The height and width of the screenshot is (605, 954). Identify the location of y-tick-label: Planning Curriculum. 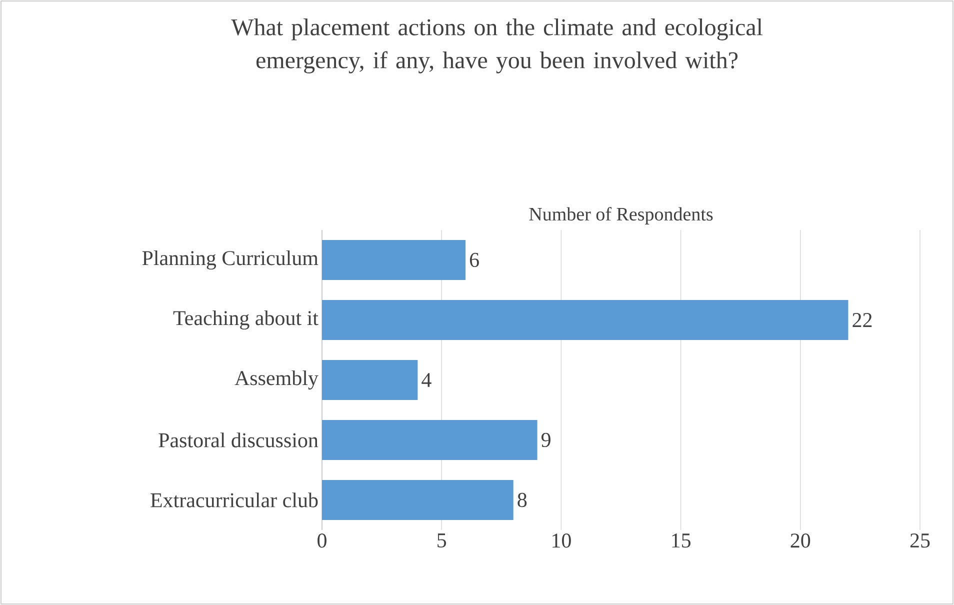
(230, 260).